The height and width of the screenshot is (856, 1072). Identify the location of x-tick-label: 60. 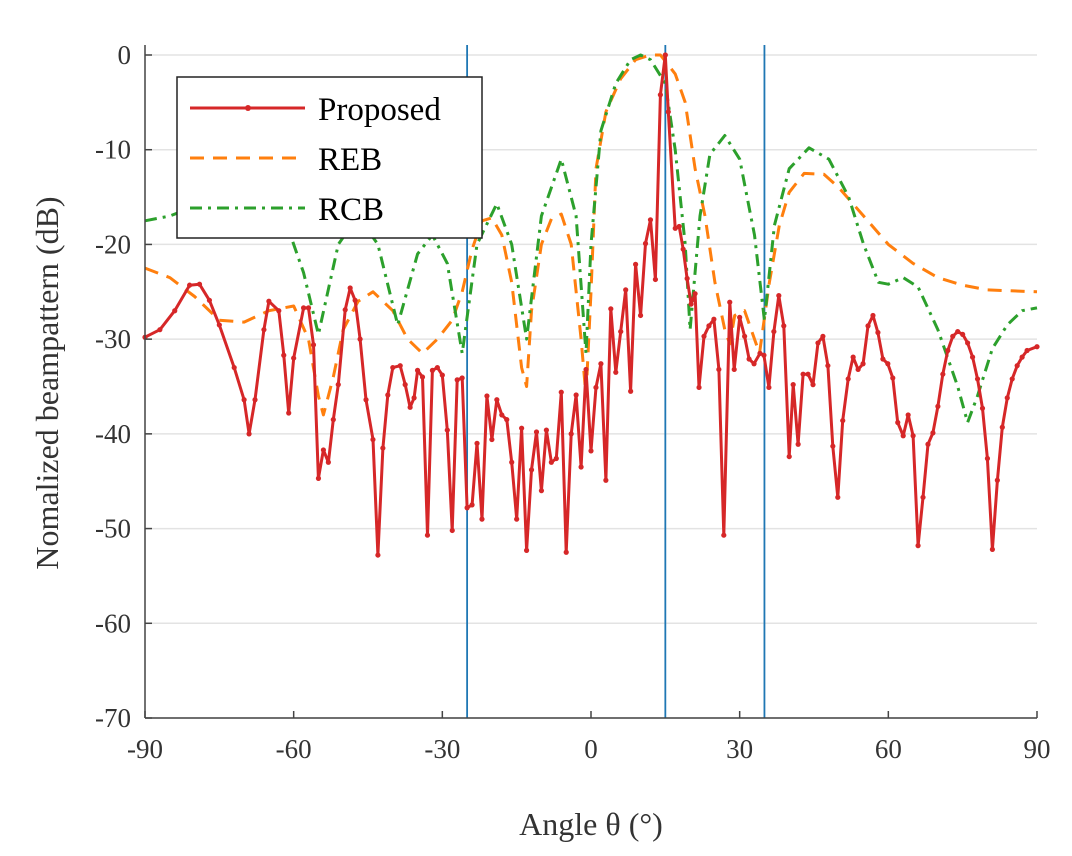
(888, 749).